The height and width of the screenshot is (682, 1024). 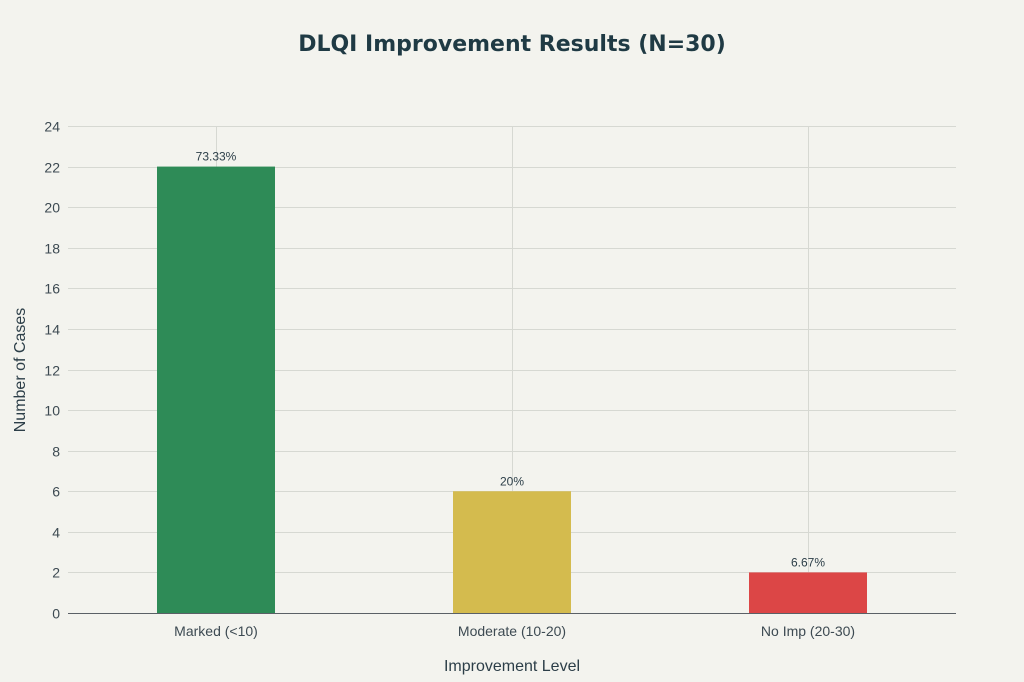 What do you see at coordinates (512, 44) in the screenshot?
I see `chart-title: DLQI Improvement Results (N=30)` at bounding box center [512, 44].